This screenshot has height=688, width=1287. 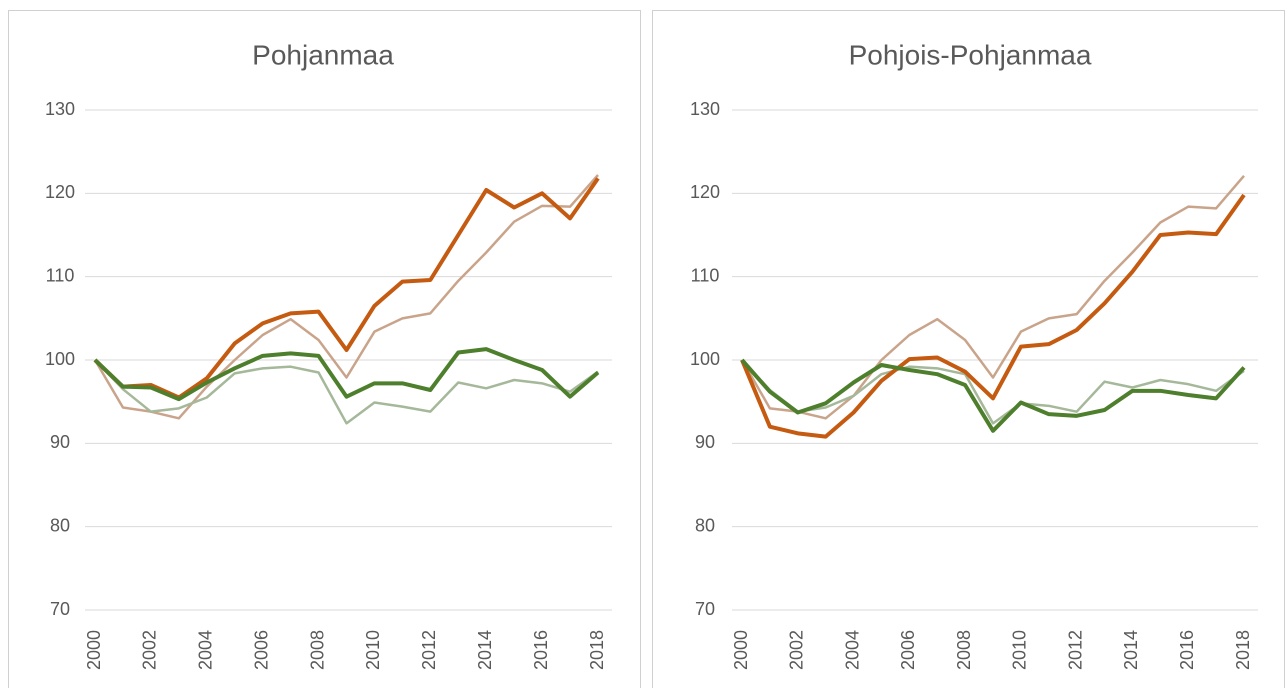 What do you see at coordinates (970, 54) in the screenshot?
I see `chart-title: Pohjois-Pohjanmaa` at bounding box center [970, 54].